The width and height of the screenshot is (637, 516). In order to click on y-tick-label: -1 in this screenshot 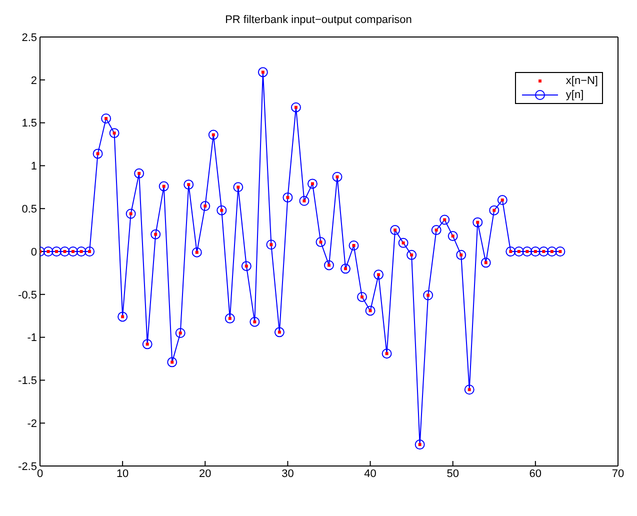, I will do `click(32, 338)`.